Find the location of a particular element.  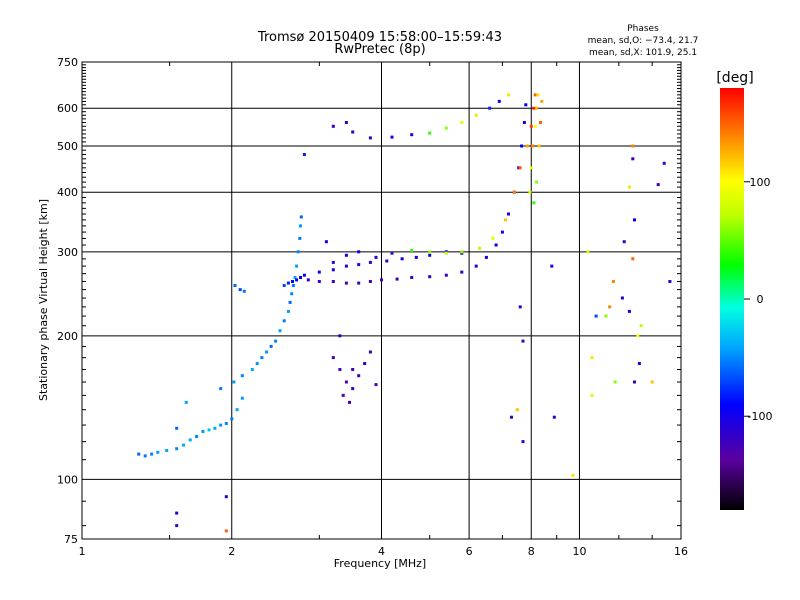

x-tick-label: 4 is located at coordinates (381, 551).